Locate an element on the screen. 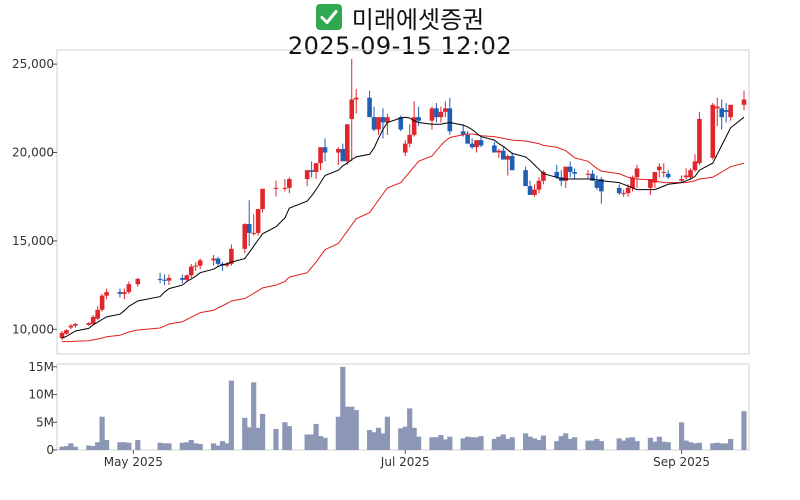  volume-tick-label: 10M is located at coordinates (41, 395).